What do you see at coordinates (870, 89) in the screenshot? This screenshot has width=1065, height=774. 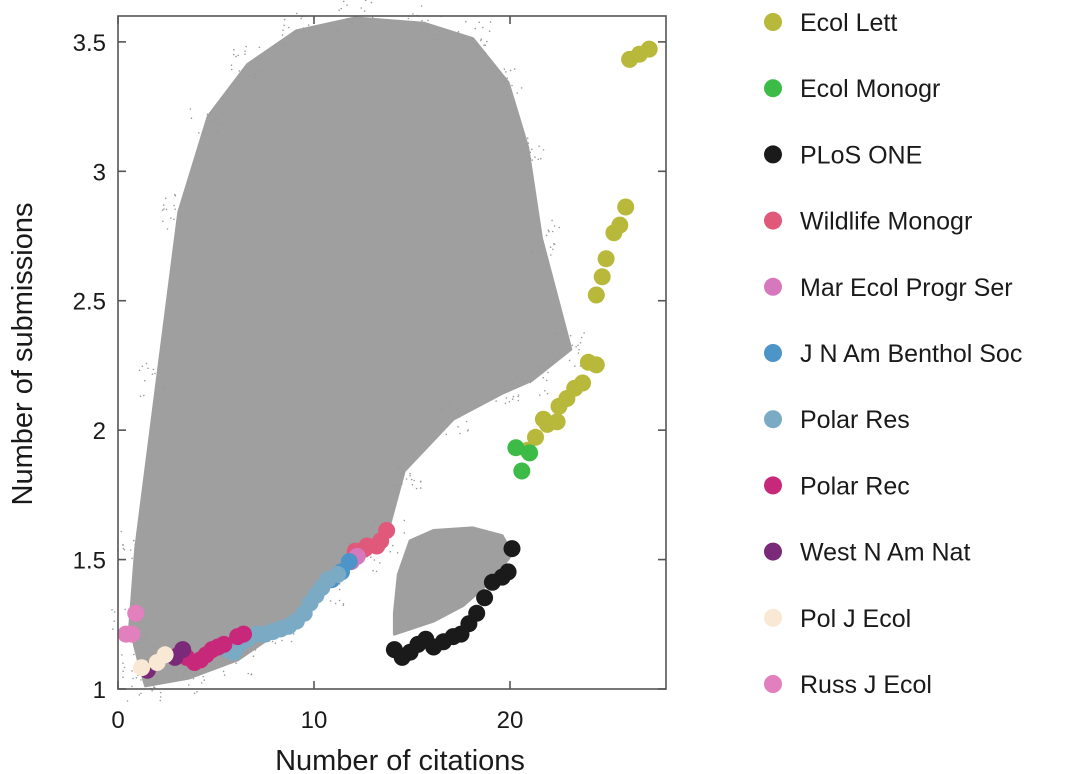 I see `legend-label: Ecol Monogr` at bounding box center [870, 89].